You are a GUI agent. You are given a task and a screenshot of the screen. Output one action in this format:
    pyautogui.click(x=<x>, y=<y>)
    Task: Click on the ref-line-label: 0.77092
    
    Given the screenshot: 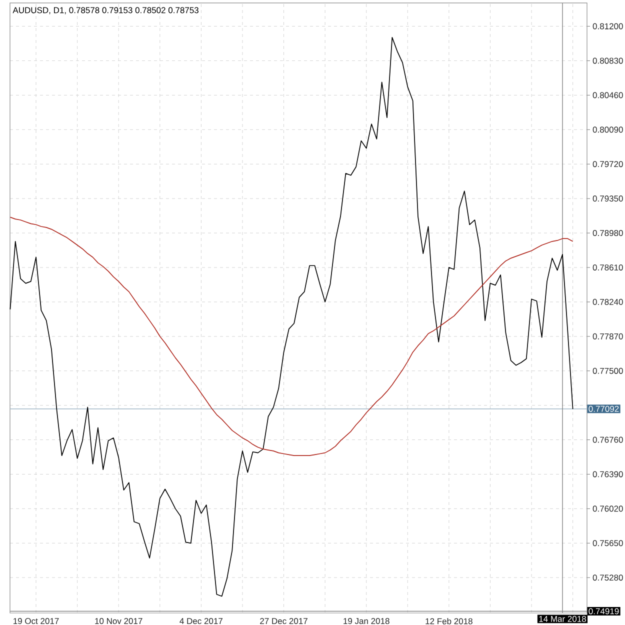 What is the action you would take?
    pyautogui.click(x=603, y=409)
    